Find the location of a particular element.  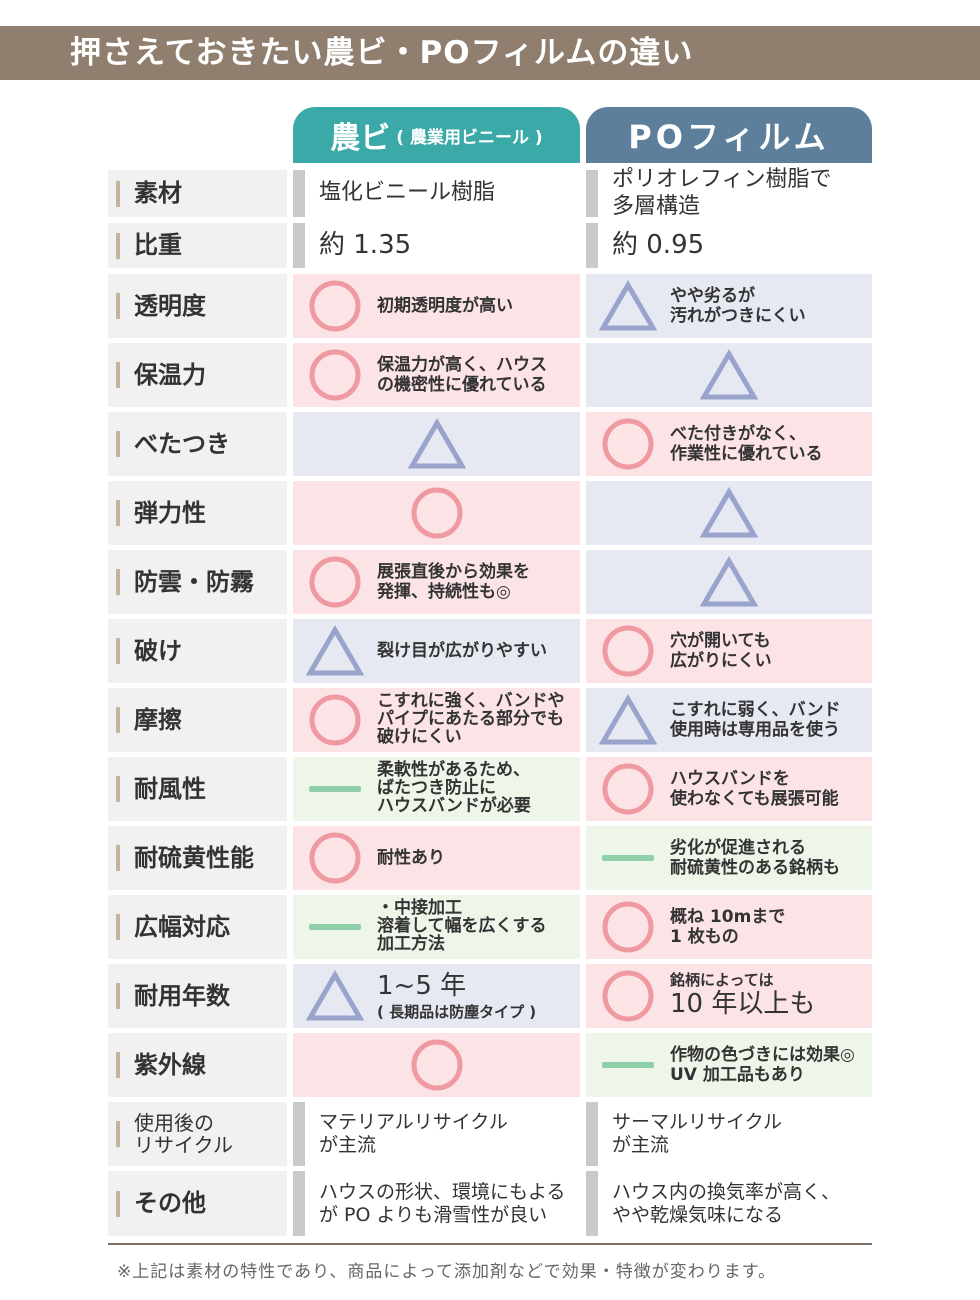

cell-text-line: やや乾燥気味になる is located at coordinates (698, 1214).